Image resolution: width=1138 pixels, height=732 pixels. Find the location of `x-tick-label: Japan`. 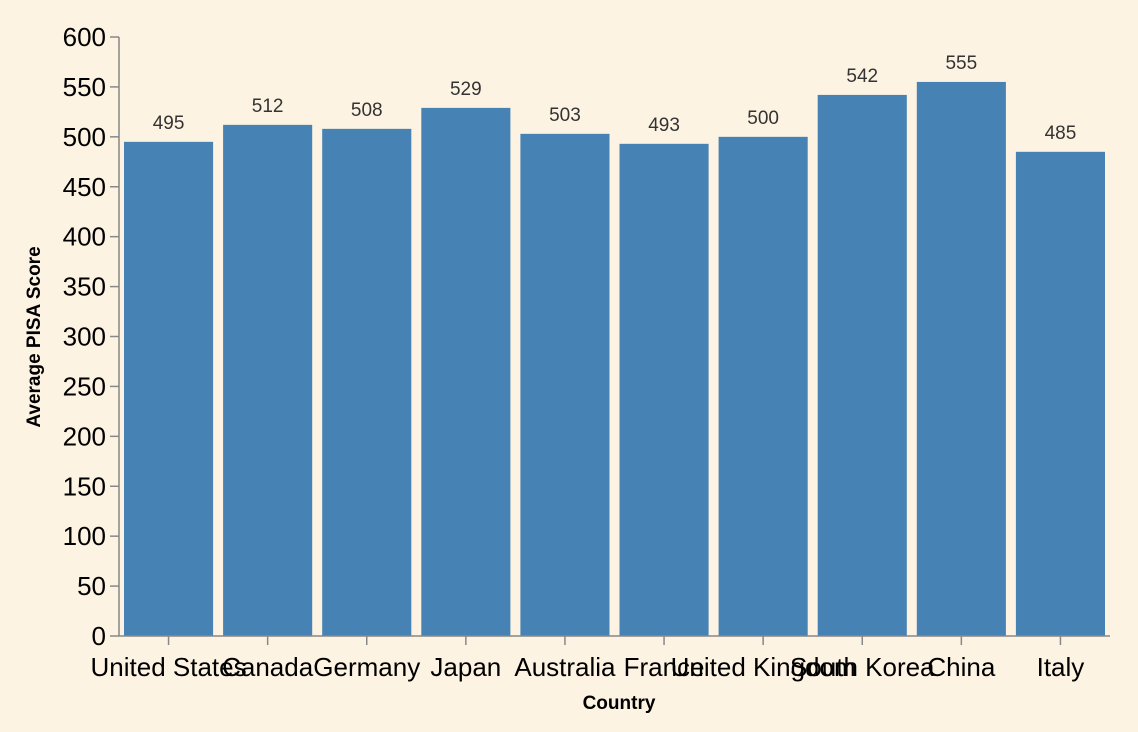

x-tick-label: Japan is located at coordinates (465, 667).